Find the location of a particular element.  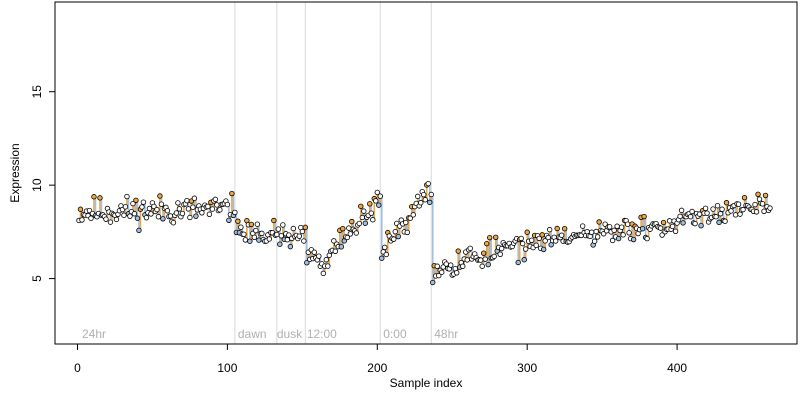

phase-annotation-label: dusk is located at coordinates (290, 334).